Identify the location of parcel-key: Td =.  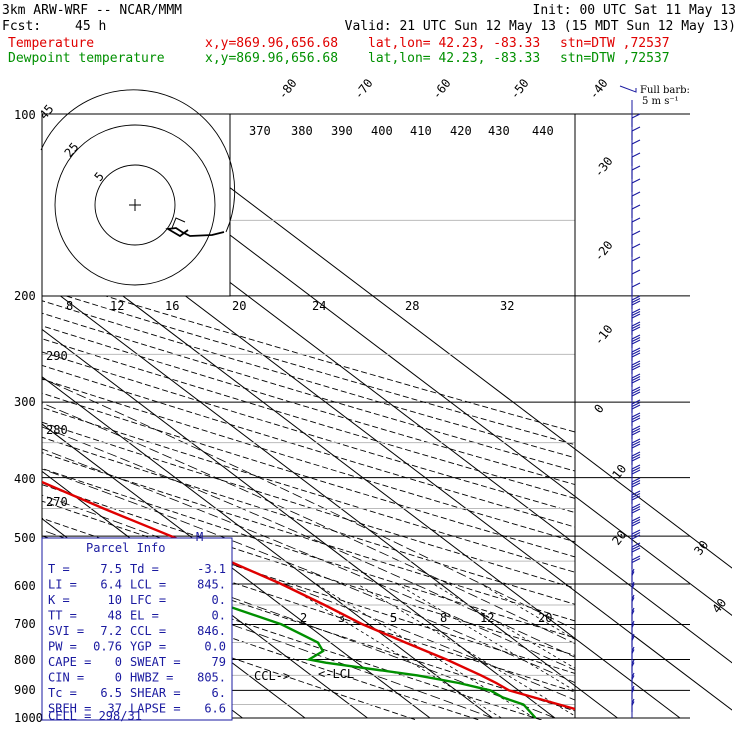
(144, 569).